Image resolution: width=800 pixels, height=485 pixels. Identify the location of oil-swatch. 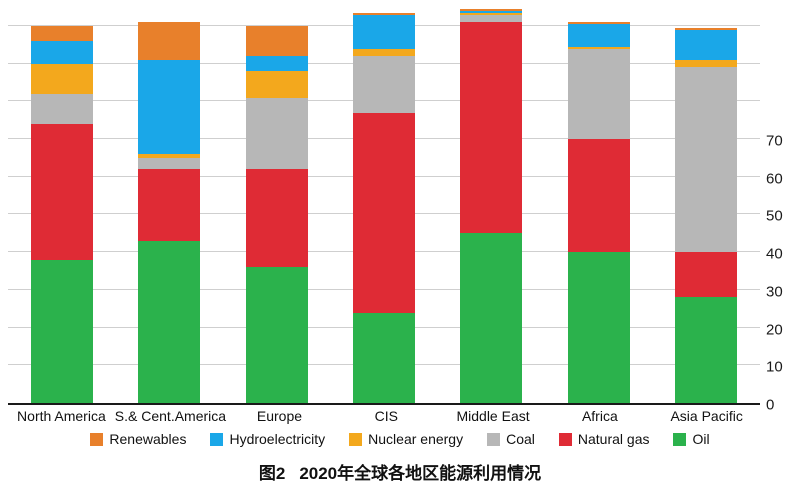
(680, 439).